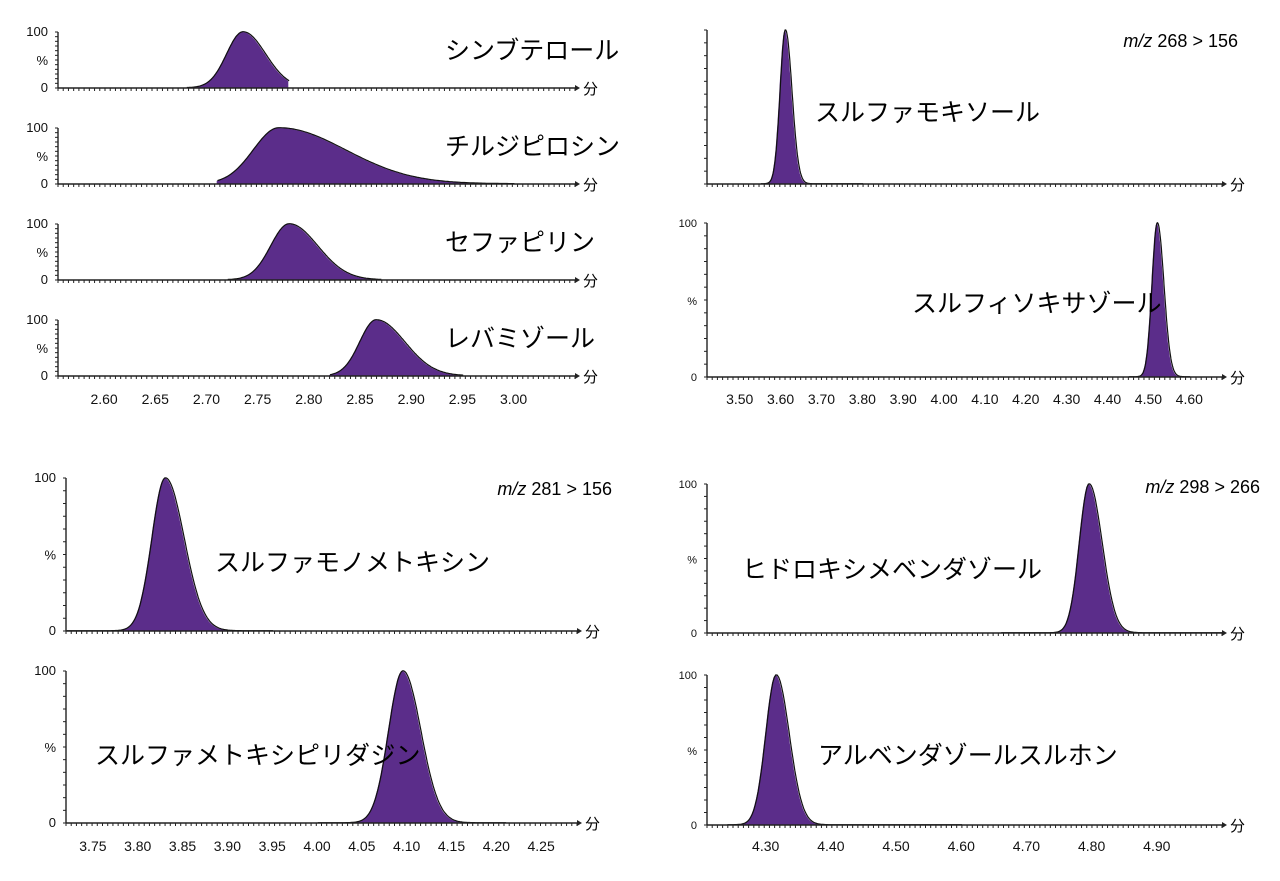  I want to click on mz-prefix: m/z, so click(1159, 487).